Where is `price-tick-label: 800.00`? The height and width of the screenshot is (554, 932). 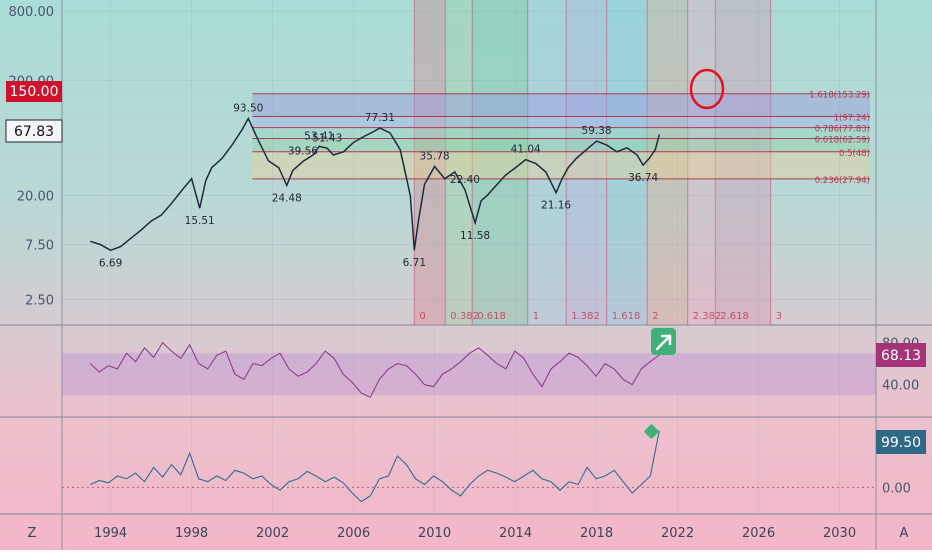
price-tick-label: 800.00 is located at coordinates (32, 12).